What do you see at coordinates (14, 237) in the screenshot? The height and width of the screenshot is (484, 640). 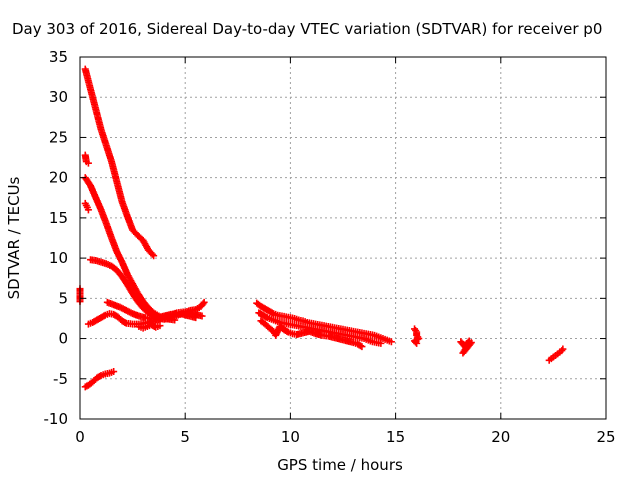 I see `y-axis-label: SDTVAR / TECUs` at bounding box center [14, 237].